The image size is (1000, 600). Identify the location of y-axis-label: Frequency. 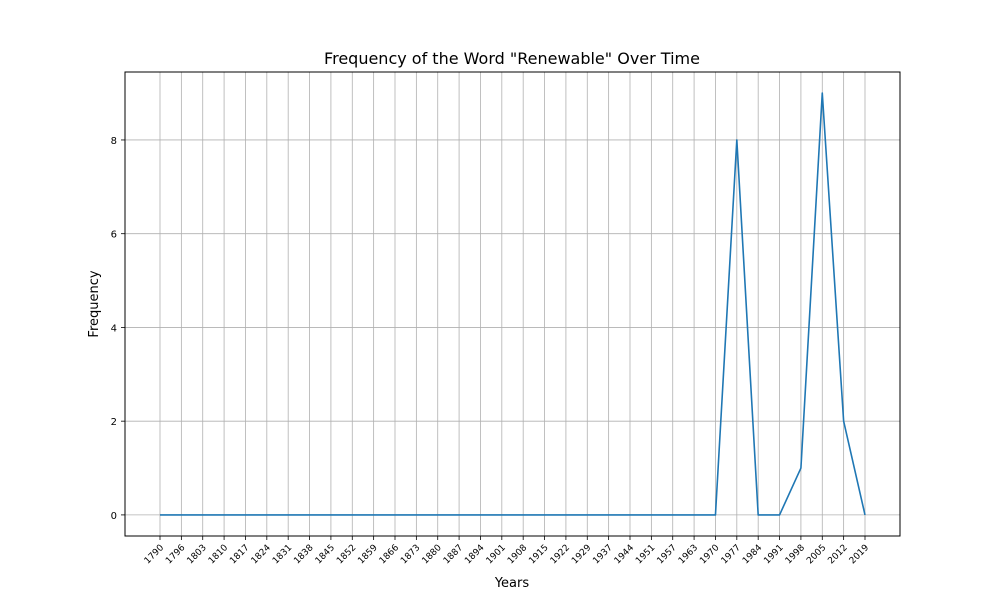
(94, 303).